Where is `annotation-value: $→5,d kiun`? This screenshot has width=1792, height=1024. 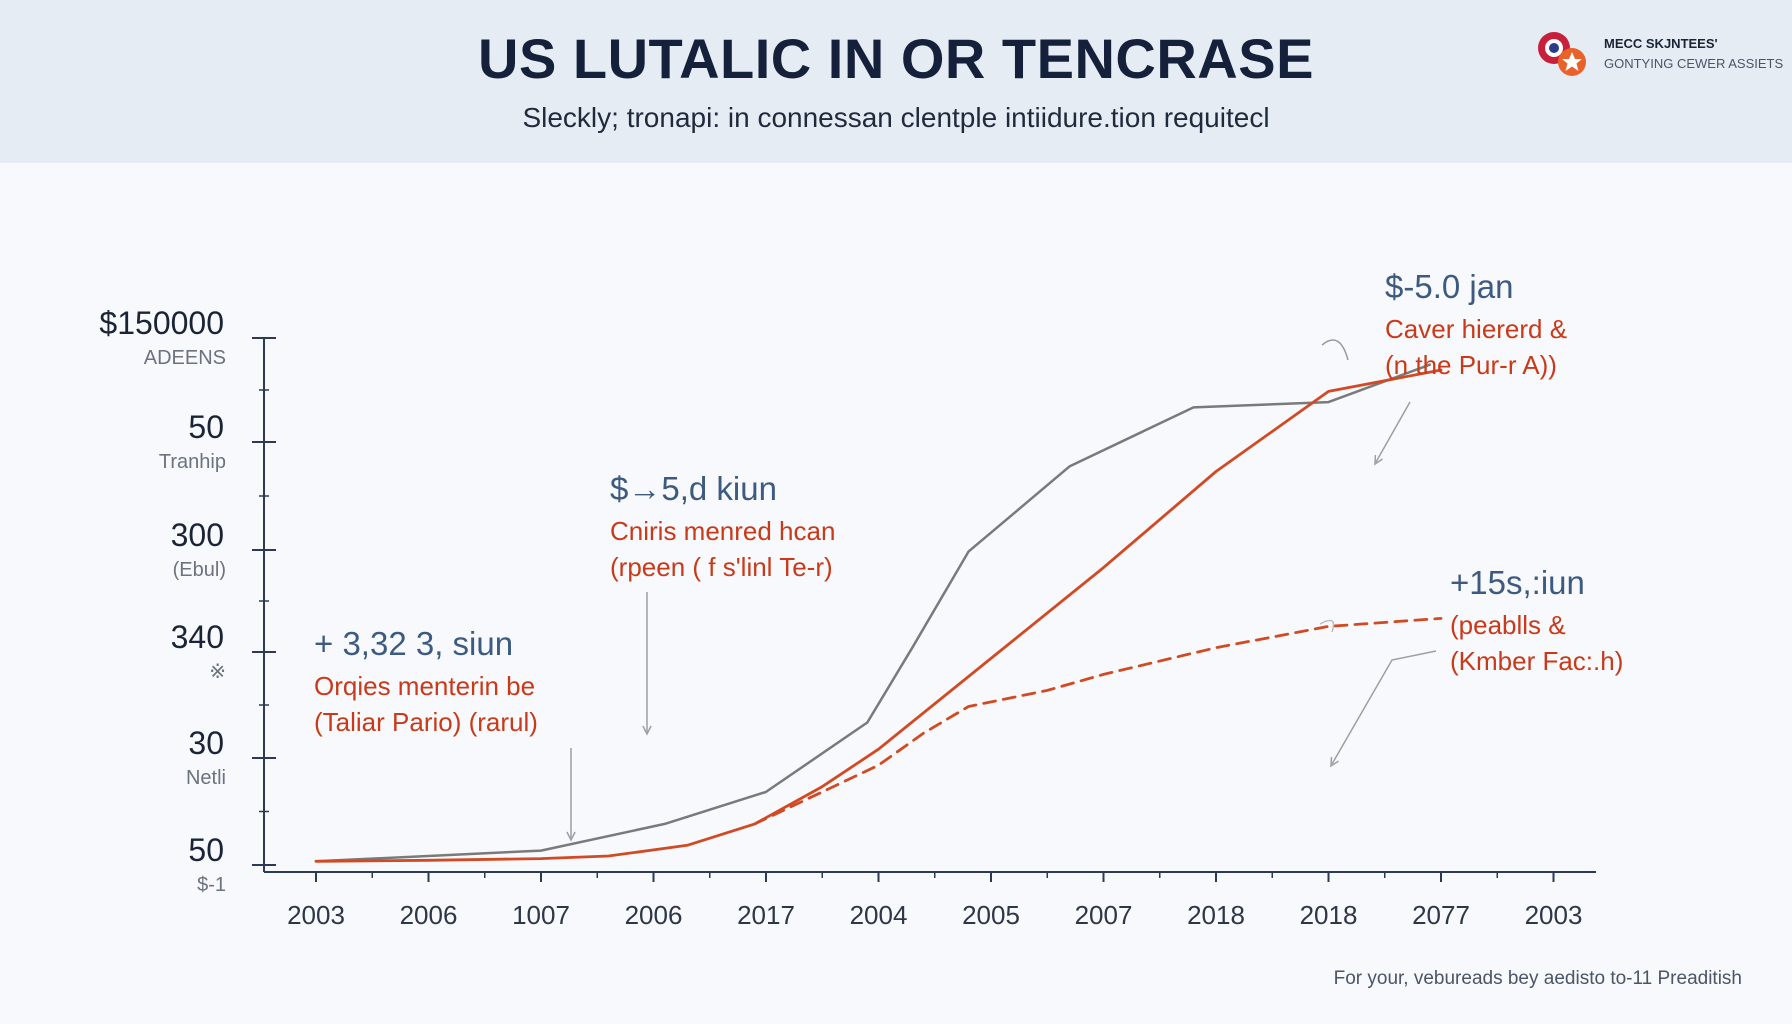
annotation-value: $→5,d kiun is located at coordinates (693, 488).